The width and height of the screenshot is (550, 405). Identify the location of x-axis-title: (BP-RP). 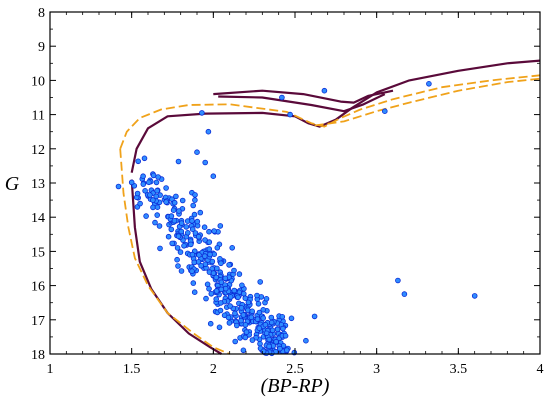
(295, 386).